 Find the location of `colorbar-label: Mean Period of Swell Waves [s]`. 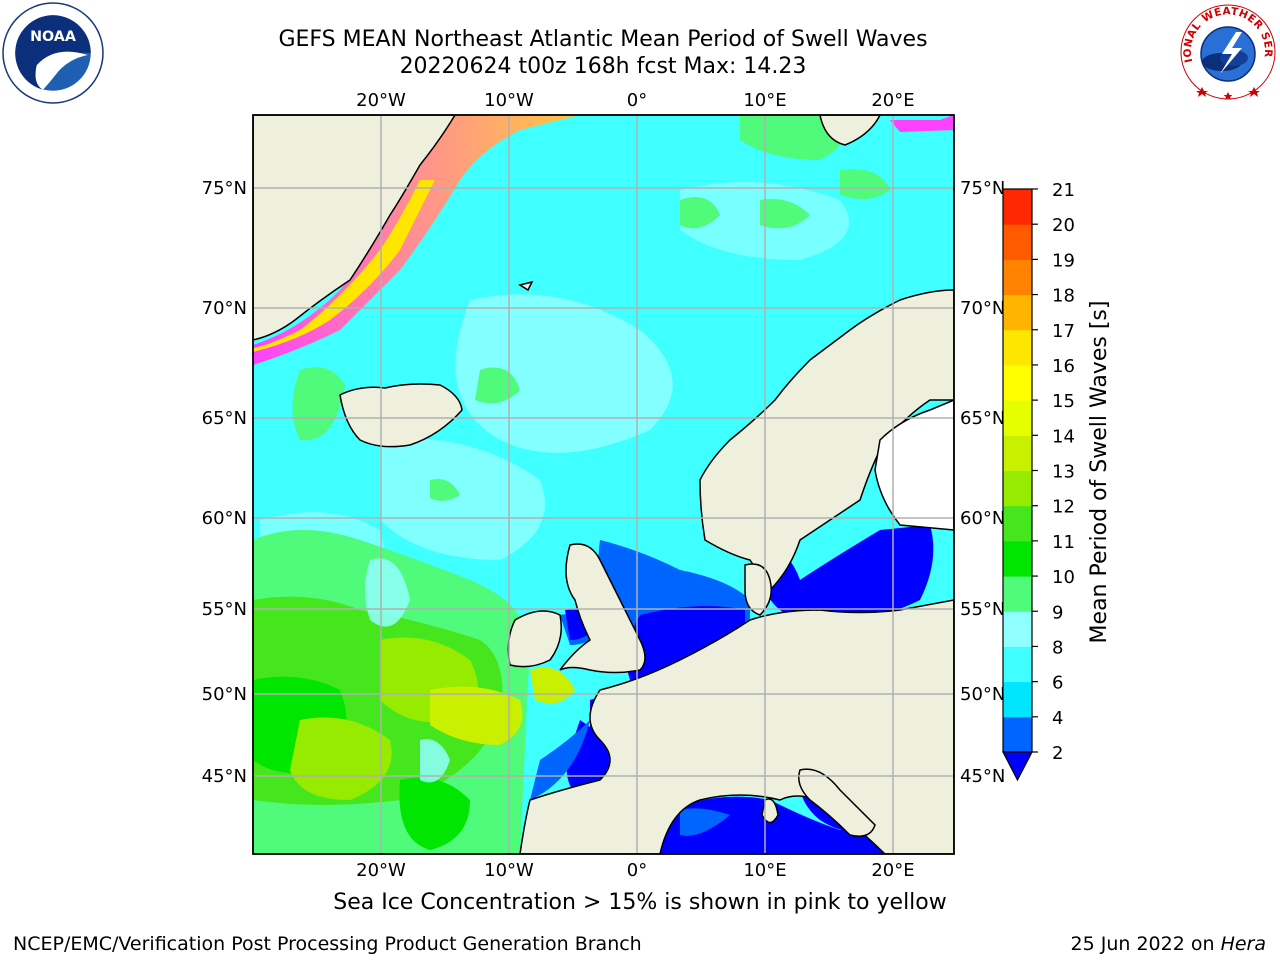

colorbar-label: Mean Period of Swell Waves [s] is located at coordinates (1099, 472).